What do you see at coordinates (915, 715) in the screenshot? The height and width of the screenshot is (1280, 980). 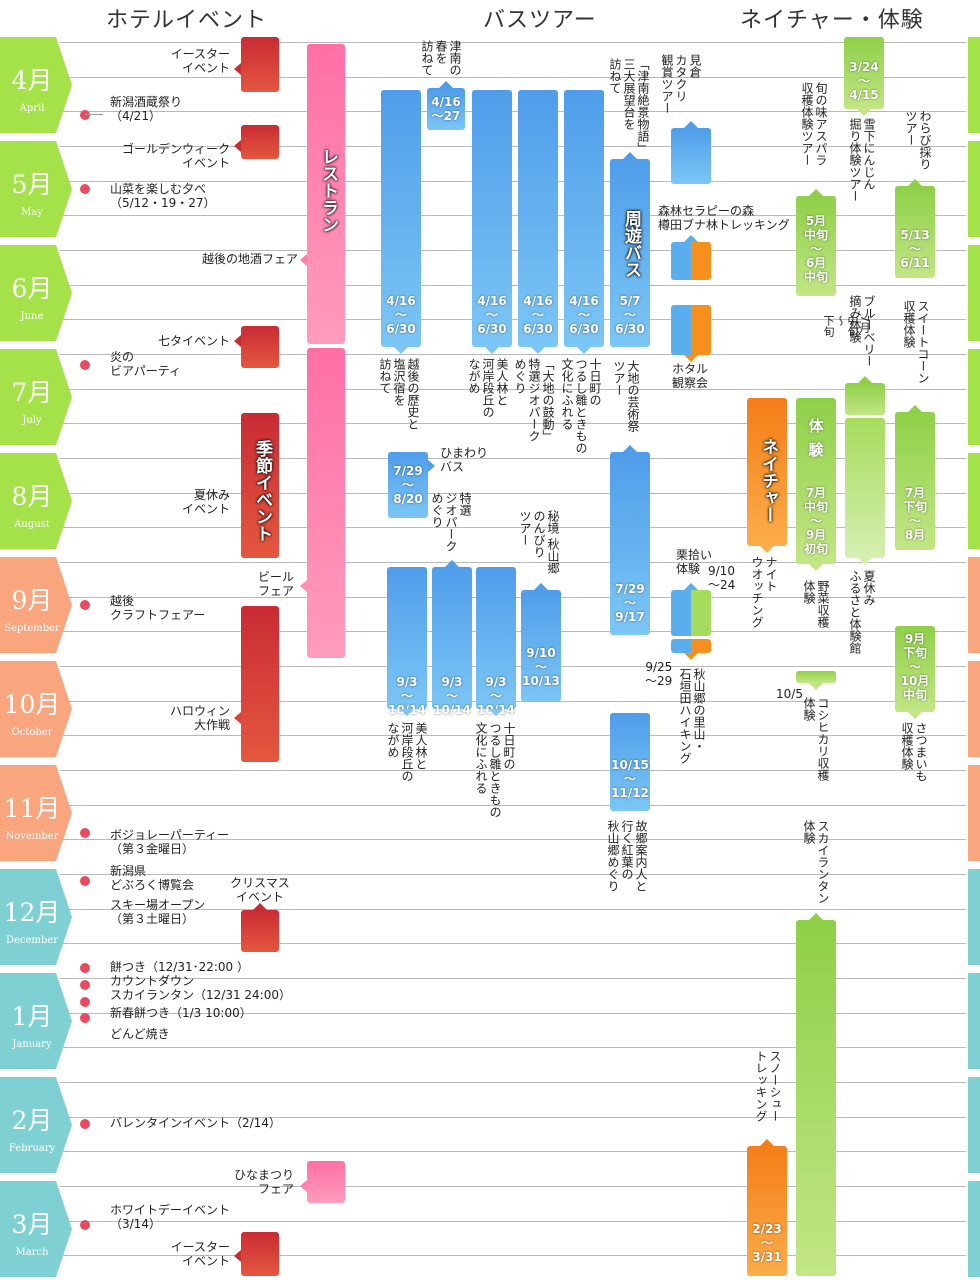 I see `imo-pointer` at bounding box center [915, 715].